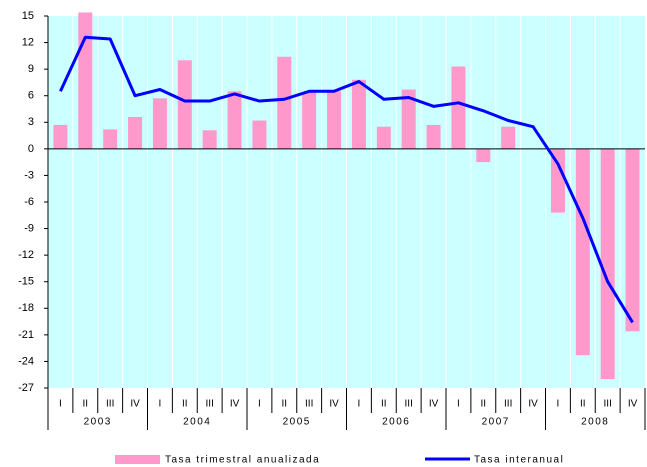 Image resolution: width=647 pixels, height=467 pixels. I want to click on y-tick-label: 0, so click(31, 149).